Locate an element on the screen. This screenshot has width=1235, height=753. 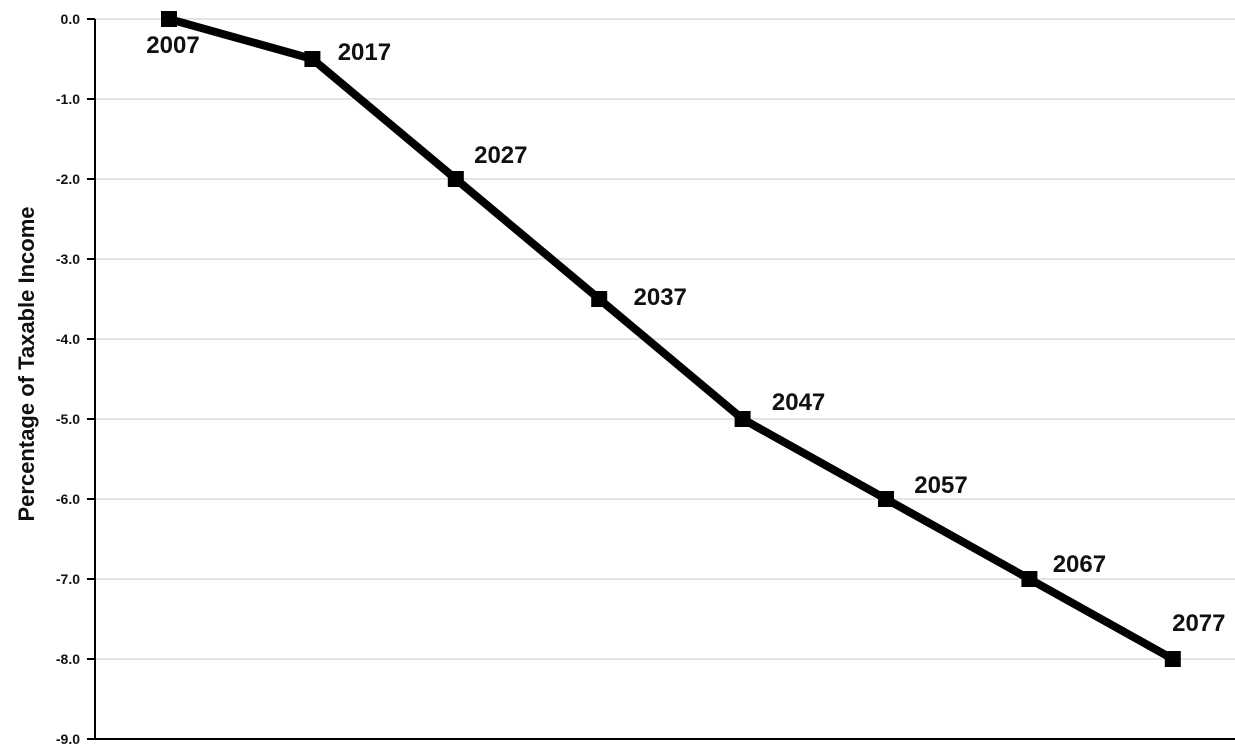
y-tick-label: -8.0 is located at coordinates (68, 659).